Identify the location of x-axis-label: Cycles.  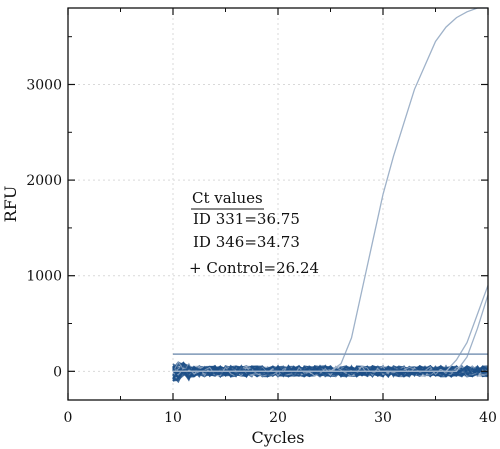
(277, 437).